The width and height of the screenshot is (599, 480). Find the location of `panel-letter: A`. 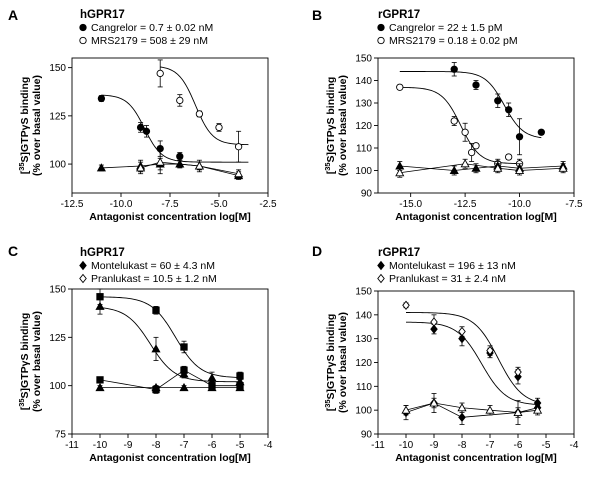

panel-letter: A is located at coordinates (13, 15).